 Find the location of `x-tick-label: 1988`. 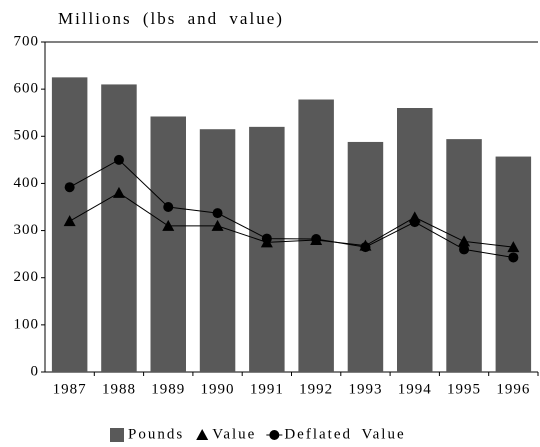

x-tick-label: 1988 is located at coordinates (119, 389).